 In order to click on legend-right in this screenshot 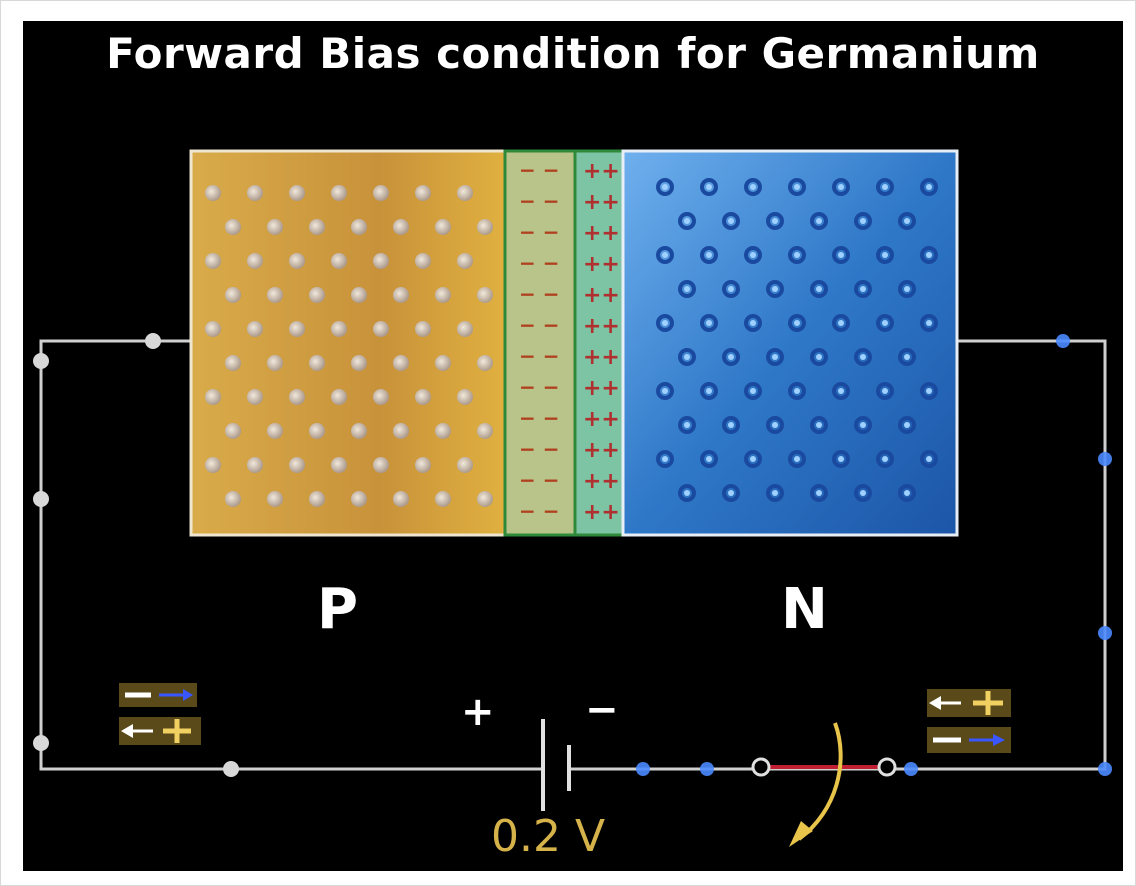, I will do `click(969, 721)`.